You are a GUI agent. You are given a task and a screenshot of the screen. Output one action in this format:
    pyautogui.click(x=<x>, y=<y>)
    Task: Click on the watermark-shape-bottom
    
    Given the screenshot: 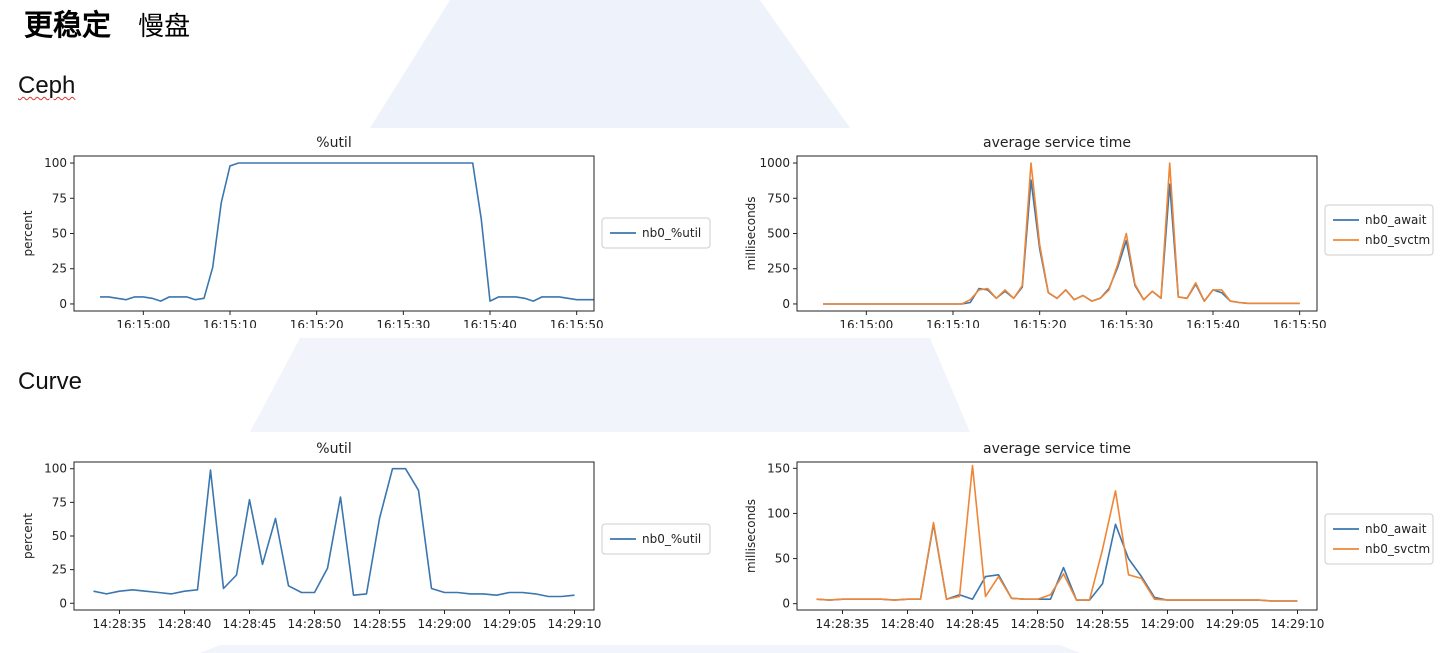 What is the action you would take?
    pyautogui.click(x=640, y=649)
    